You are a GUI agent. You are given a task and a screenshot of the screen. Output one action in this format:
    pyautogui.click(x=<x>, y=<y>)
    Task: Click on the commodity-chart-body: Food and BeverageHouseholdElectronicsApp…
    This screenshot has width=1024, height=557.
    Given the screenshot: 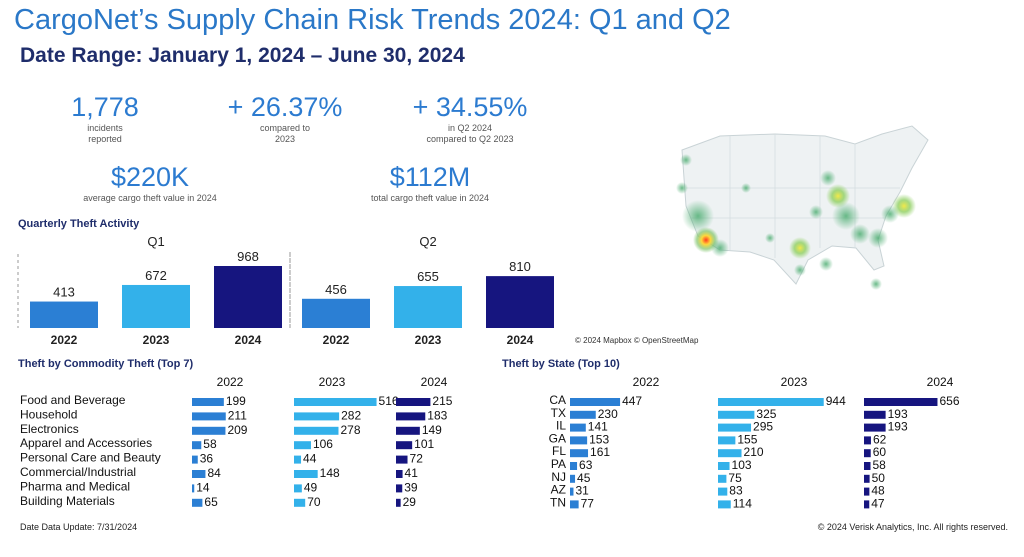 What is the action you would take?
    pyautogui.click(x=236, y=442)
    